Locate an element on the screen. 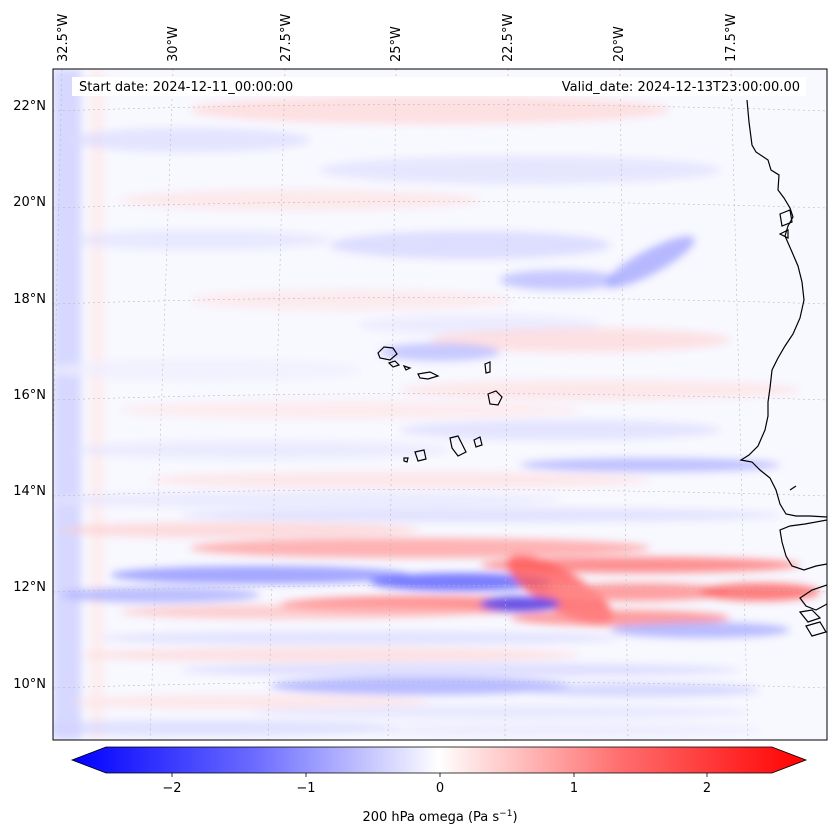  lon-label: 22.5°W is located at coordinates (508, 38).